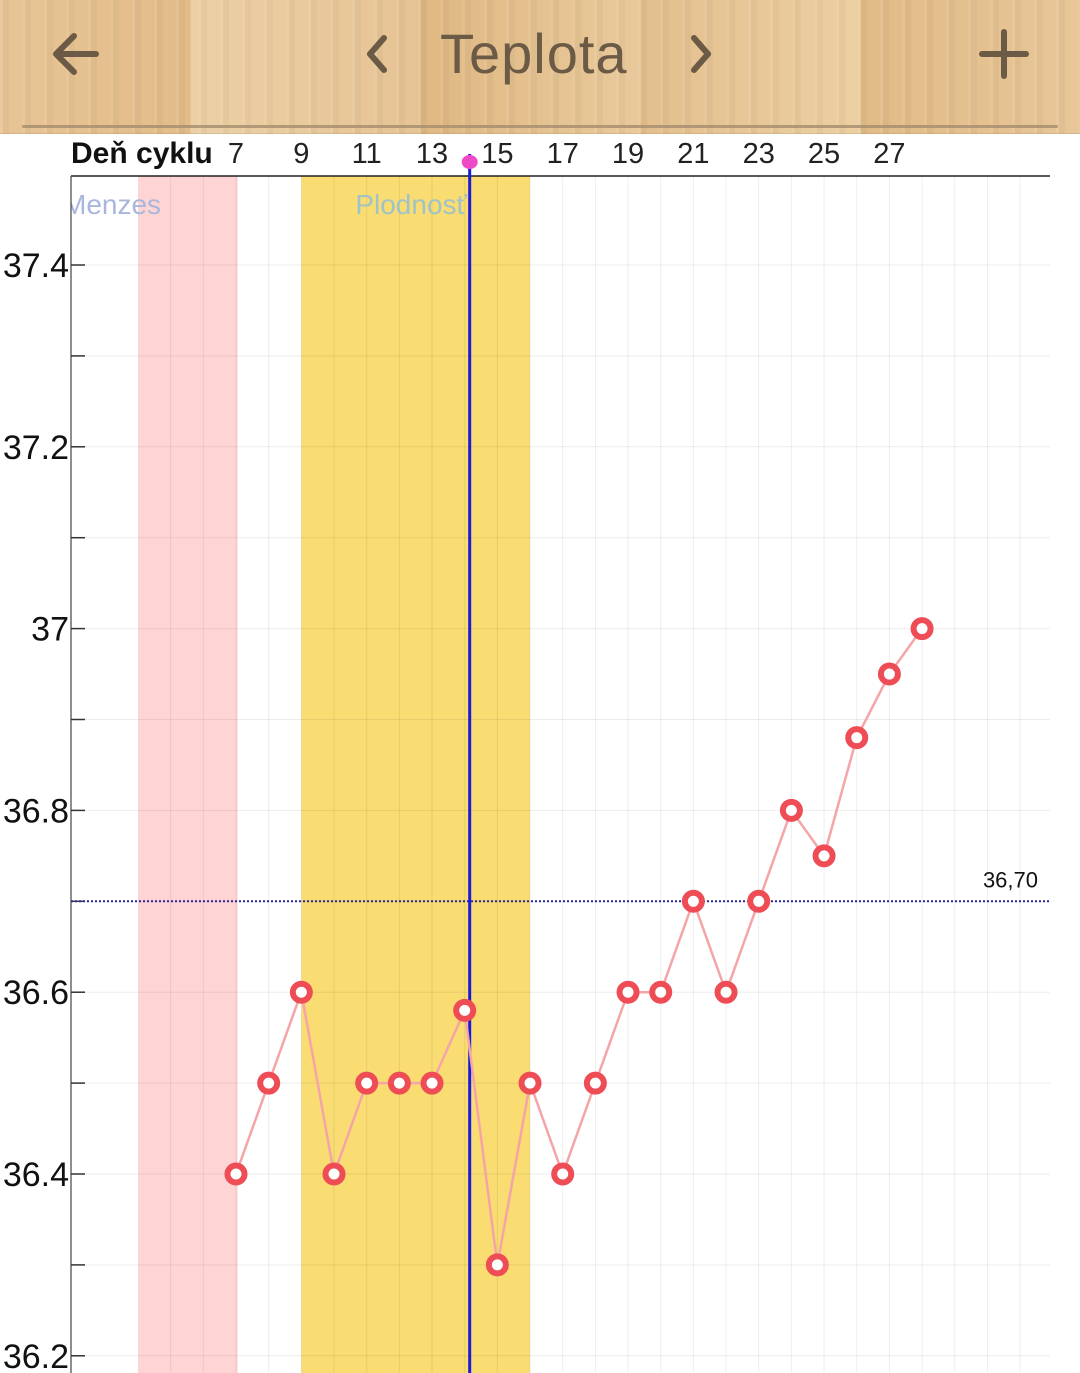 The width and height of the screenshot is (1080, 1373). I want to click on x-tick-label: 23, so click(759, 154).